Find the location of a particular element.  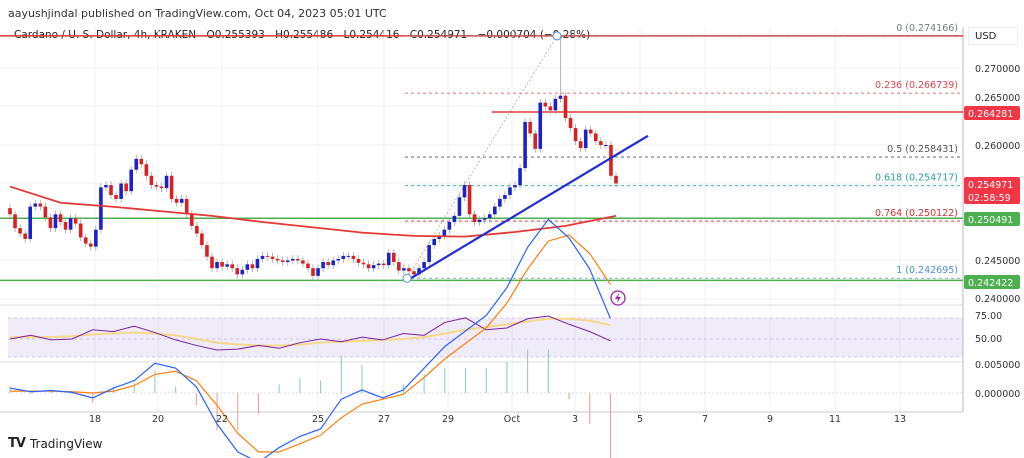

tradingview-brand: TradingView is located at coordinates (66, 443).